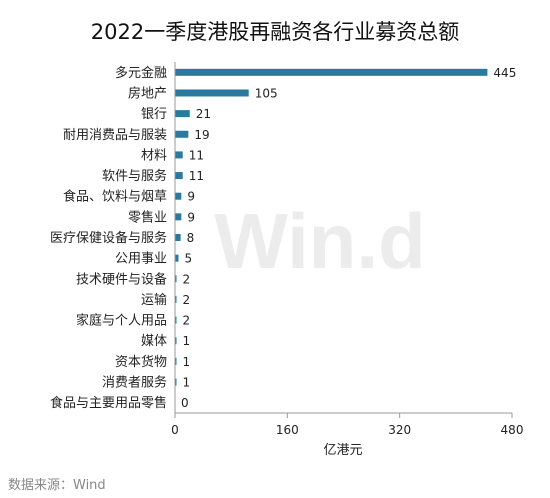 The image size is (550, 498). I want to click on category-label: 材料, so click(154, 155).